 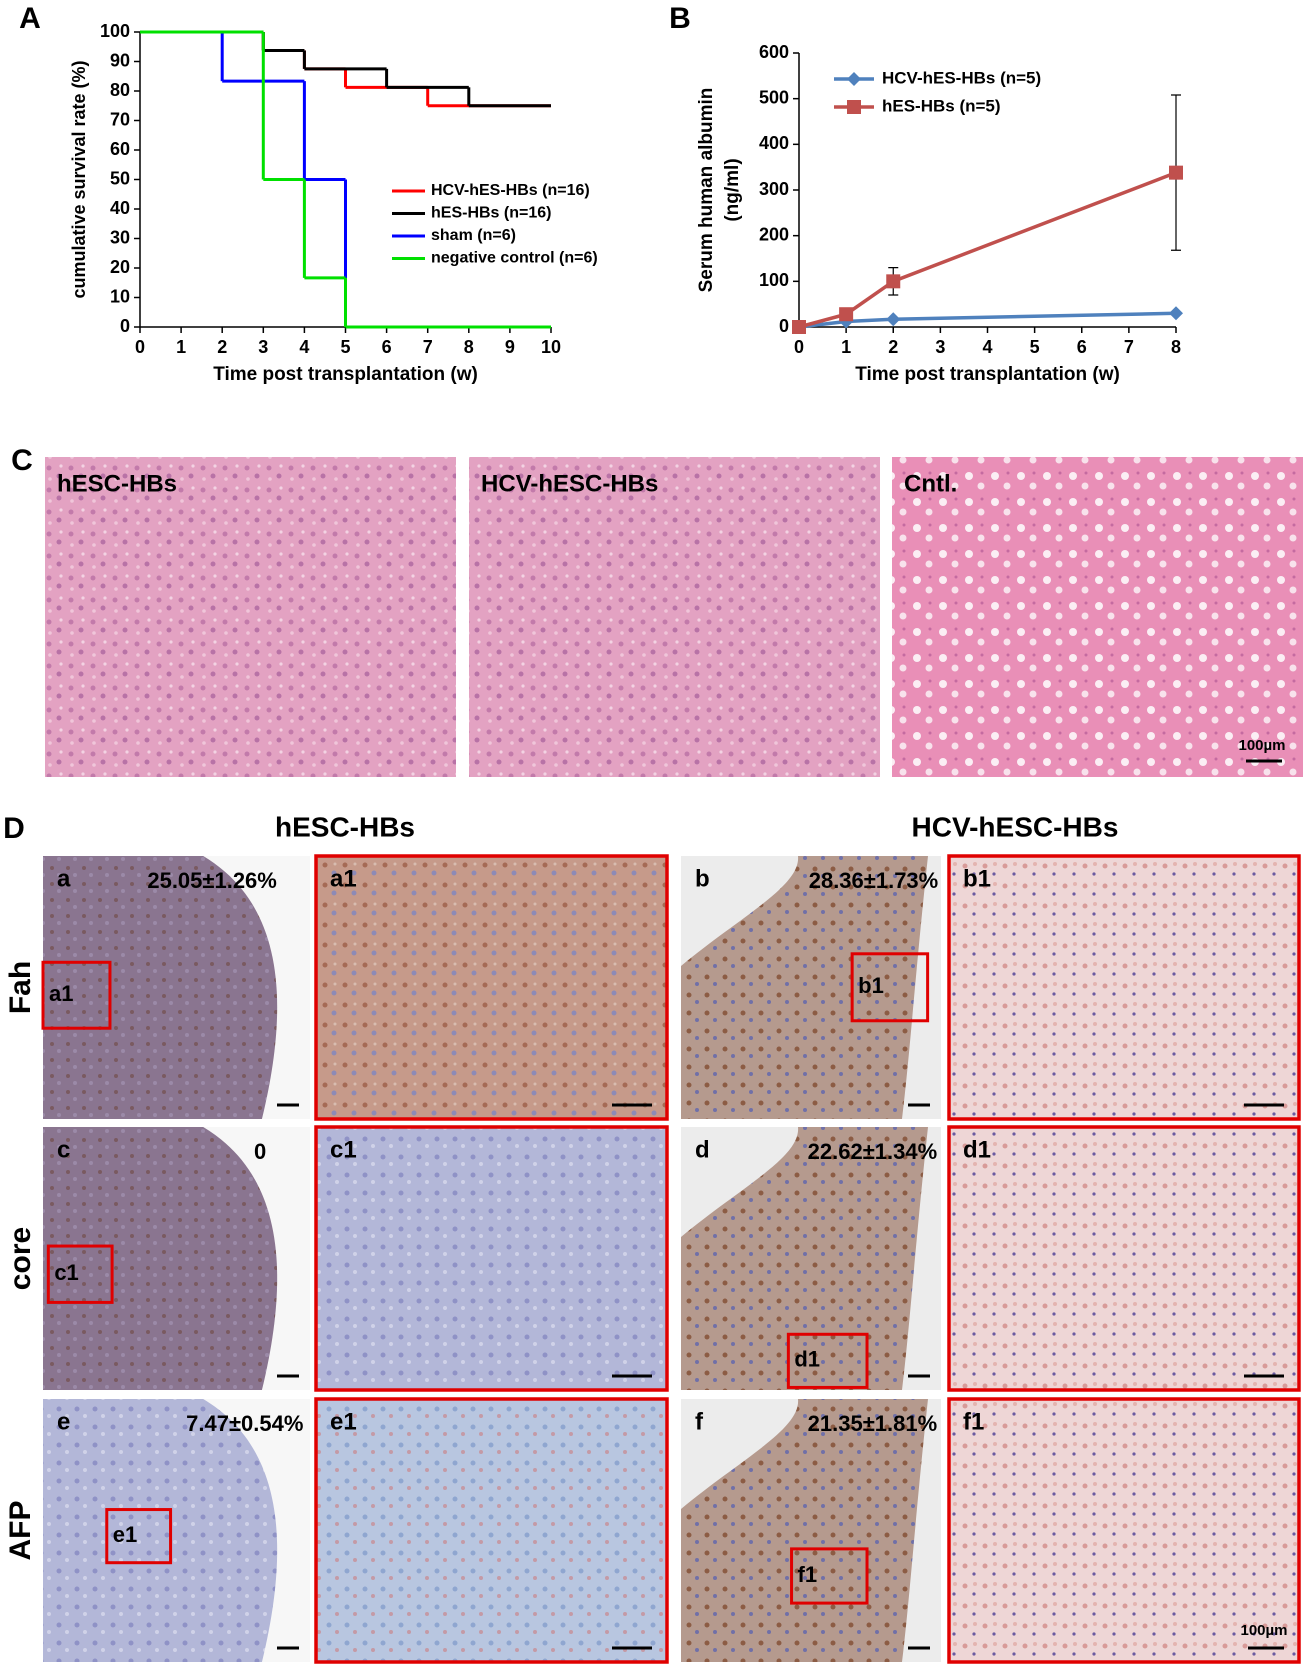 I want to click on quantification: 7.47±0.54%, so click(x=244, y=1423).